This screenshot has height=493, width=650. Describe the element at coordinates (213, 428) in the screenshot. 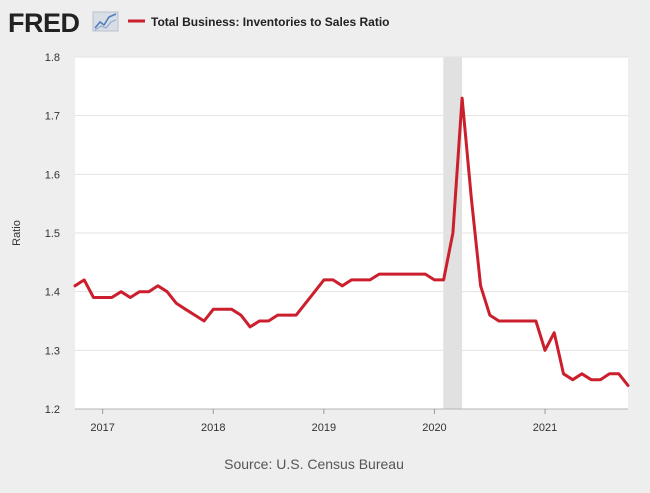

I see `x-tick-label: 2018` at that location.